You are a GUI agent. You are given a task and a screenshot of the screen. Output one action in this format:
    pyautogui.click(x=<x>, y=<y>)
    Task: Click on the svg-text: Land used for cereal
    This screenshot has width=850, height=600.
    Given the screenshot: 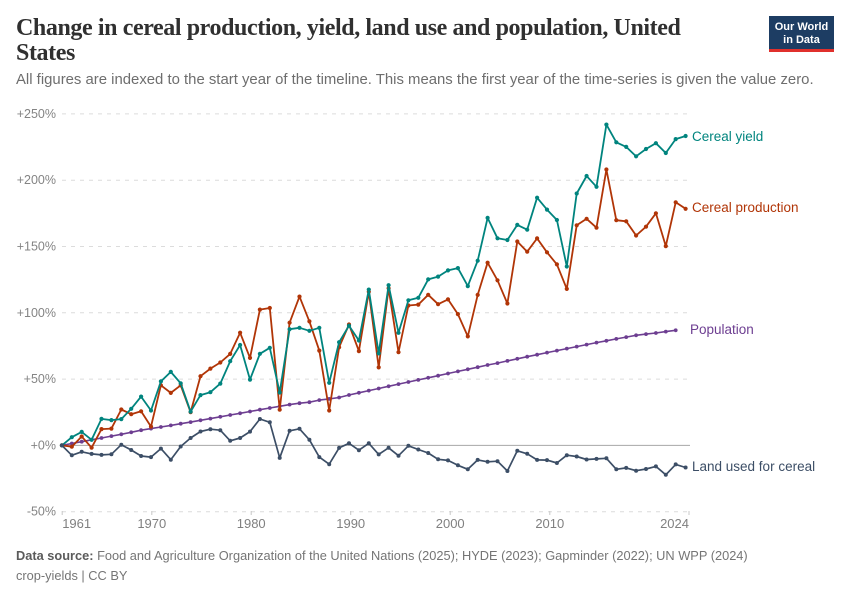 What is the action you would take?
    pyautogui.click(x=753, y=466)
    